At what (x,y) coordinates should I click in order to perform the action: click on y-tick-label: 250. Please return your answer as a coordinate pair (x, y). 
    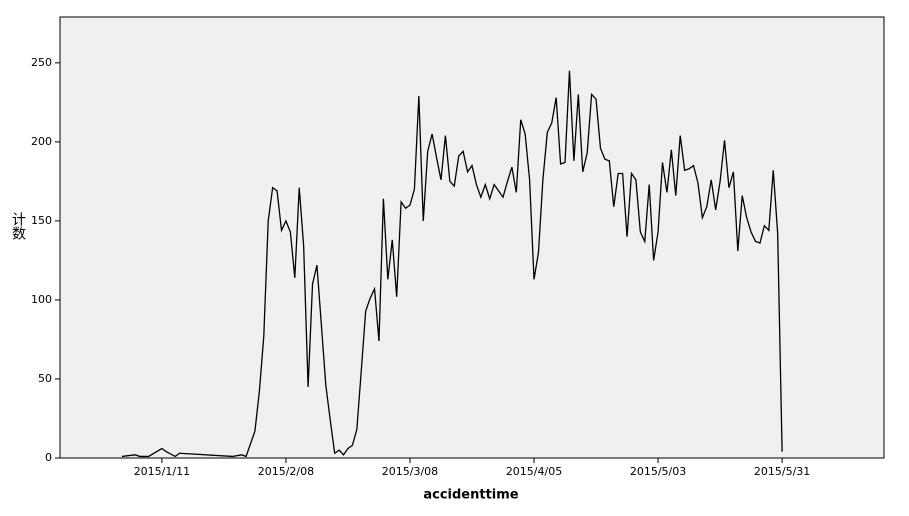
    Looking at the image, I should click on (41, 62).